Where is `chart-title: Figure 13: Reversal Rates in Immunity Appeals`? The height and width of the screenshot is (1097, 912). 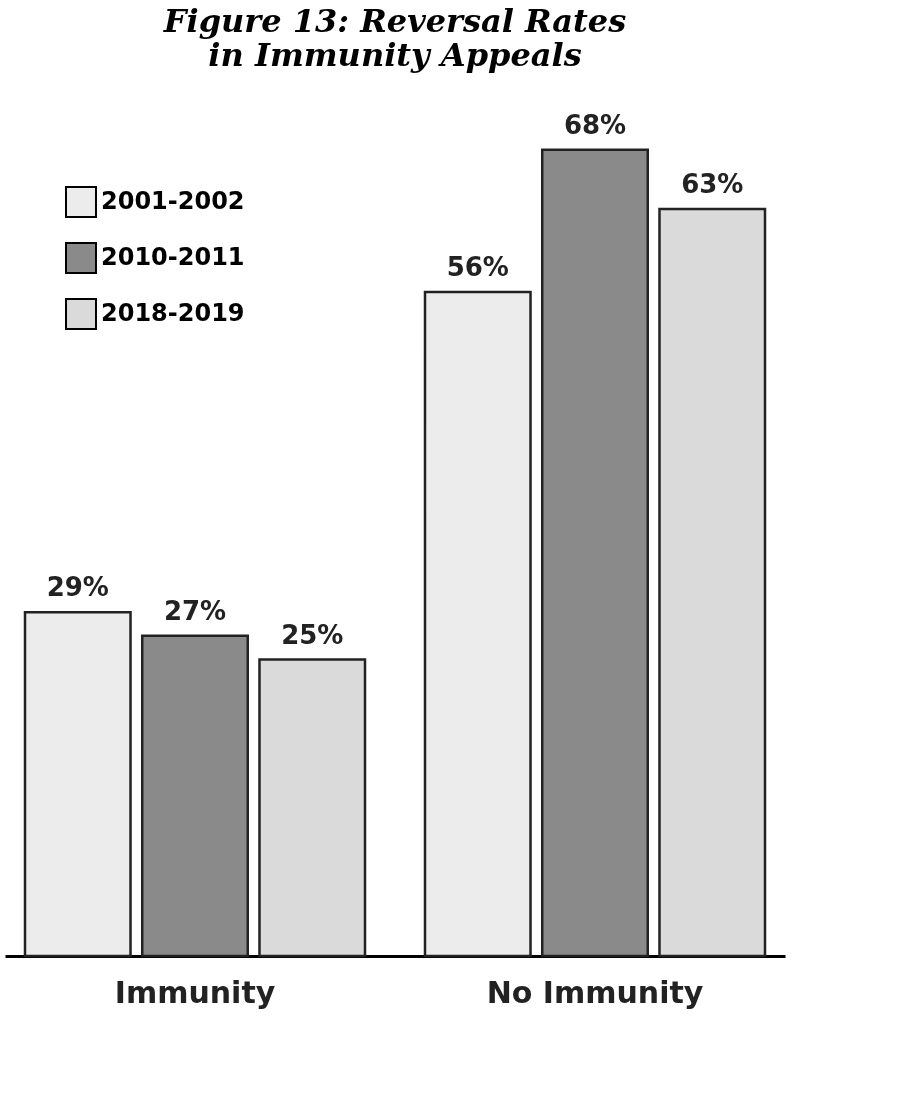
chart-title: Figure 13: Reversal Rates in Immunity Appeals is located at coordinates (394, 37).